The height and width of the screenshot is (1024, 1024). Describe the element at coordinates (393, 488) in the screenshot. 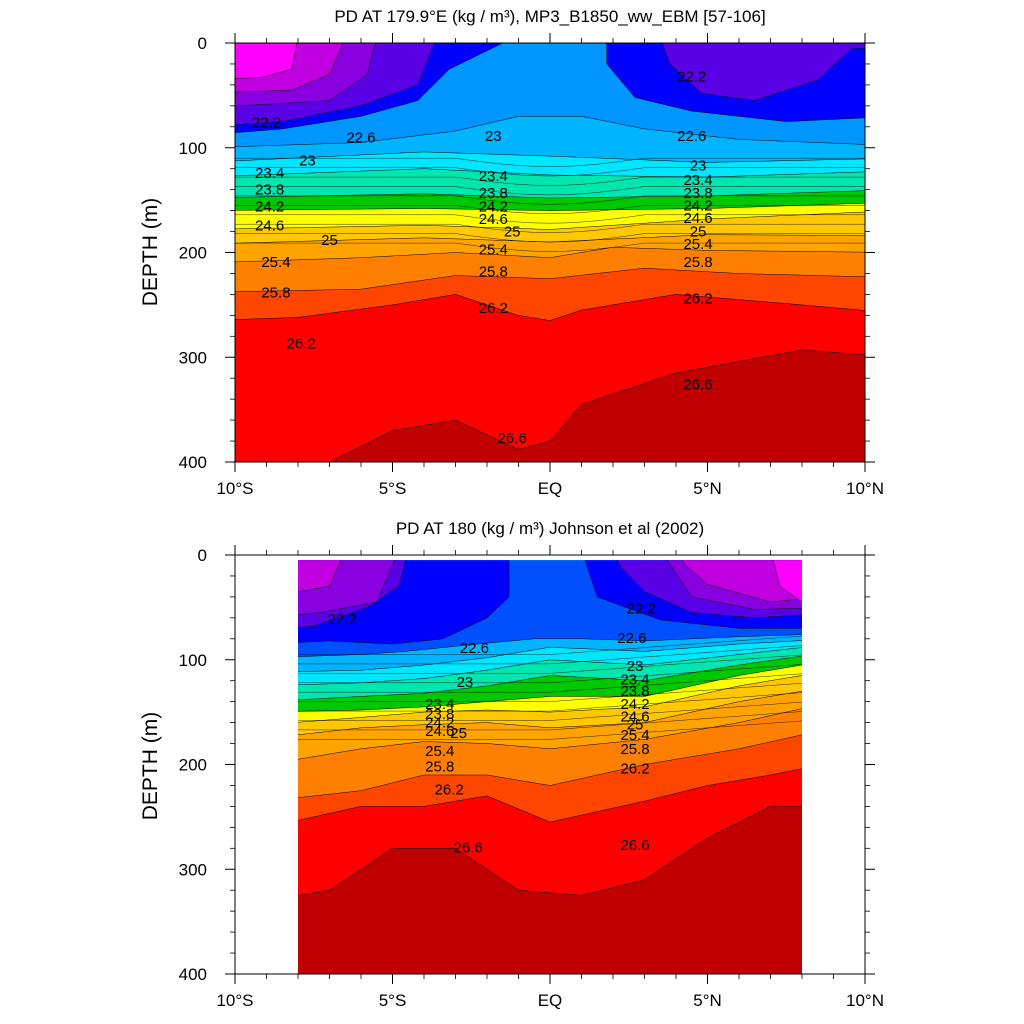

I see `top-x-tick-label: 5°S` at that location.